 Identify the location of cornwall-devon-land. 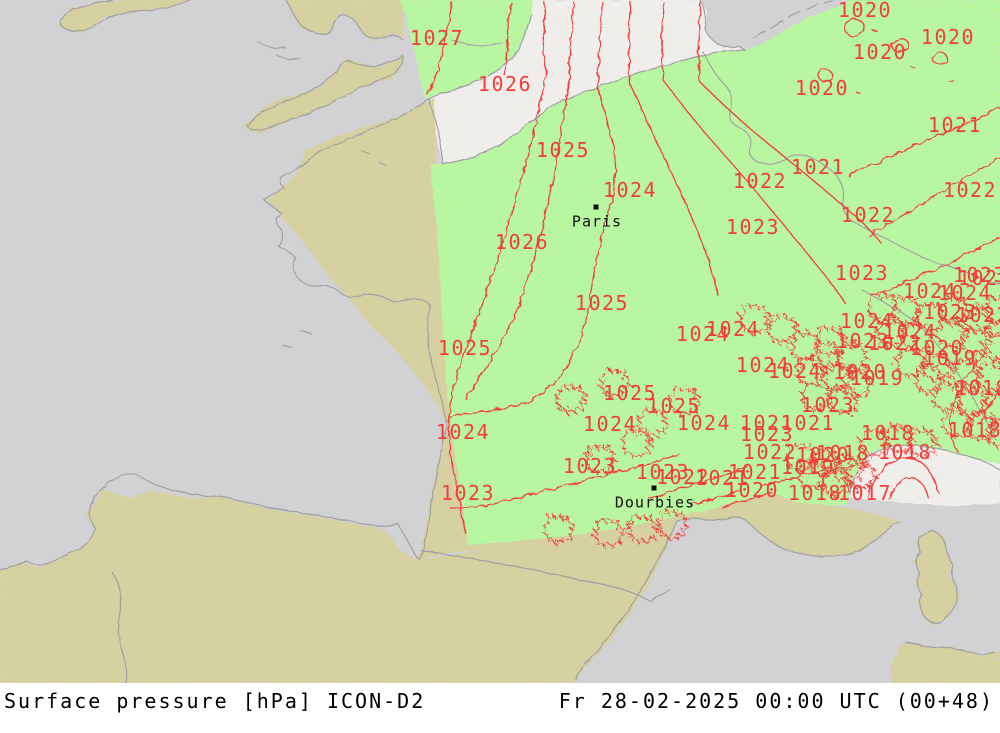
(323, 94).